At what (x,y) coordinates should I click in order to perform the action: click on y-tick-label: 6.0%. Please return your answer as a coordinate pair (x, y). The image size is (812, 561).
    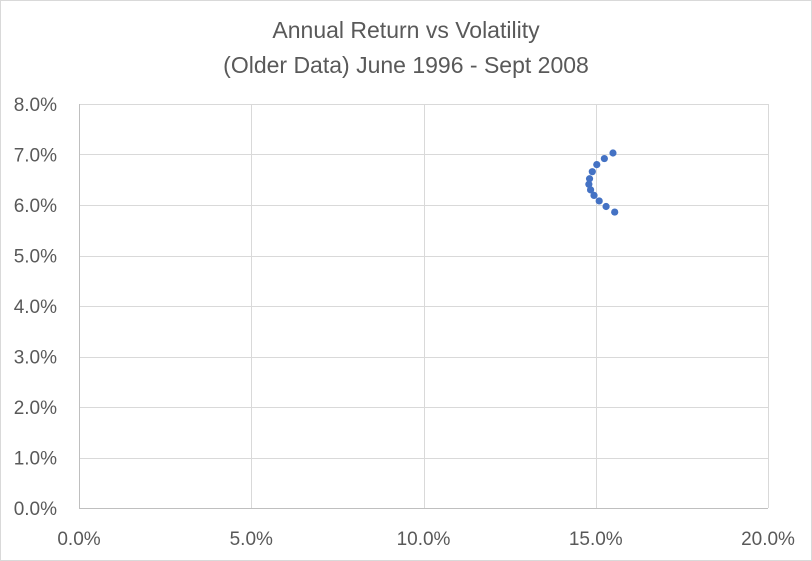
    Looking at the image, I should click on (35, 206).